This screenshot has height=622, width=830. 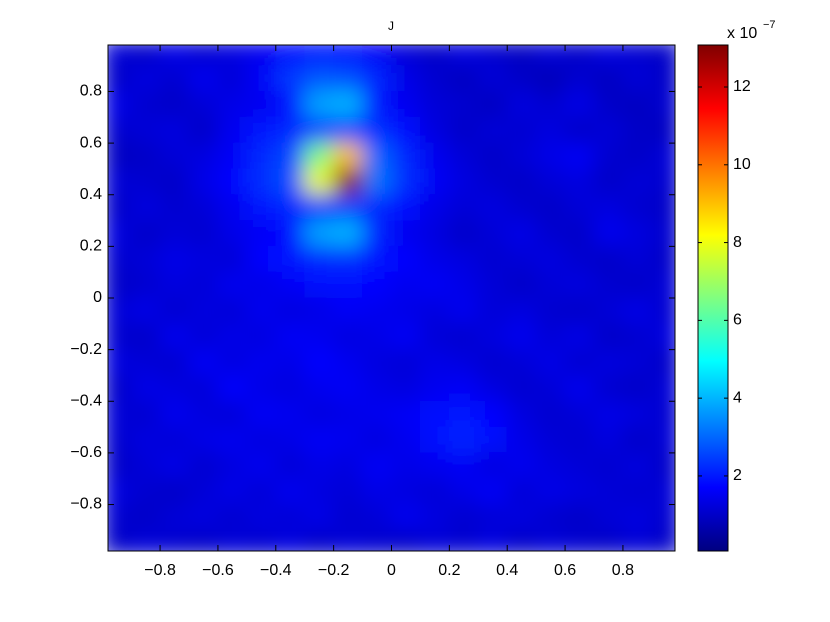 I want to click on y-tick-label: 0.4, so click(x=91, y=194).